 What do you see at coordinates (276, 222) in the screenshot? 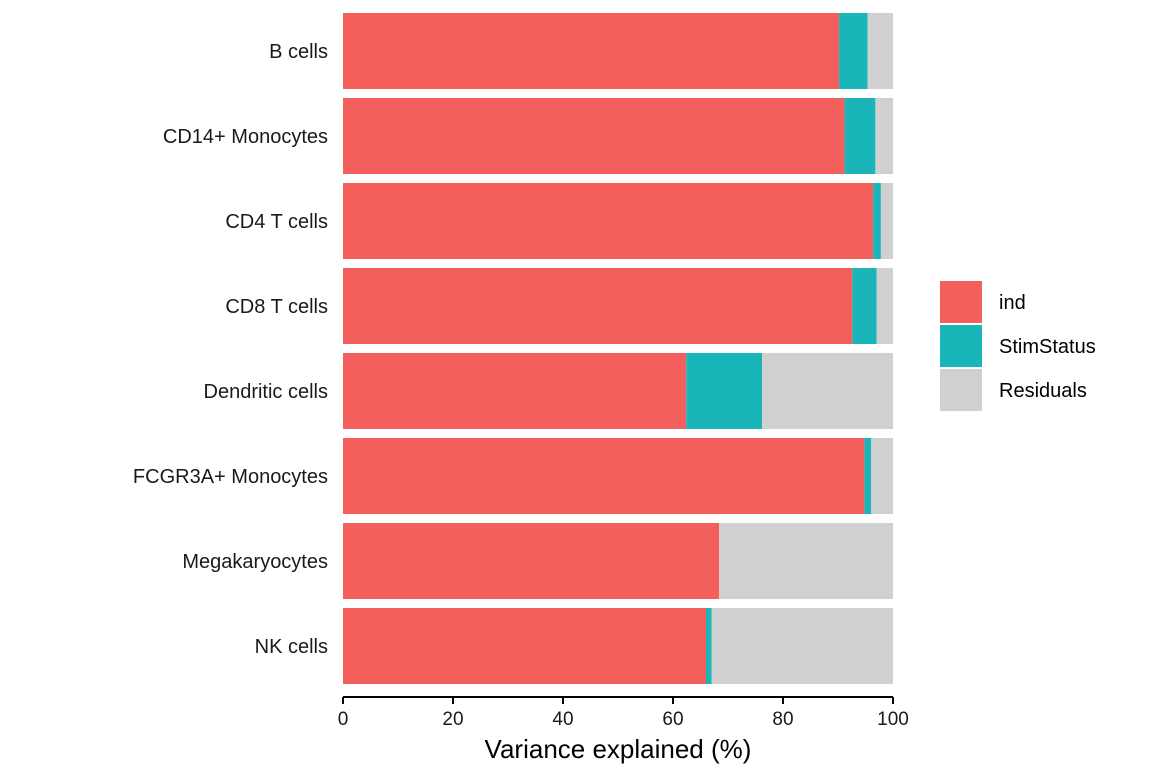
I see `category-label: CD4 T cells` at bounding box center [276, 222].